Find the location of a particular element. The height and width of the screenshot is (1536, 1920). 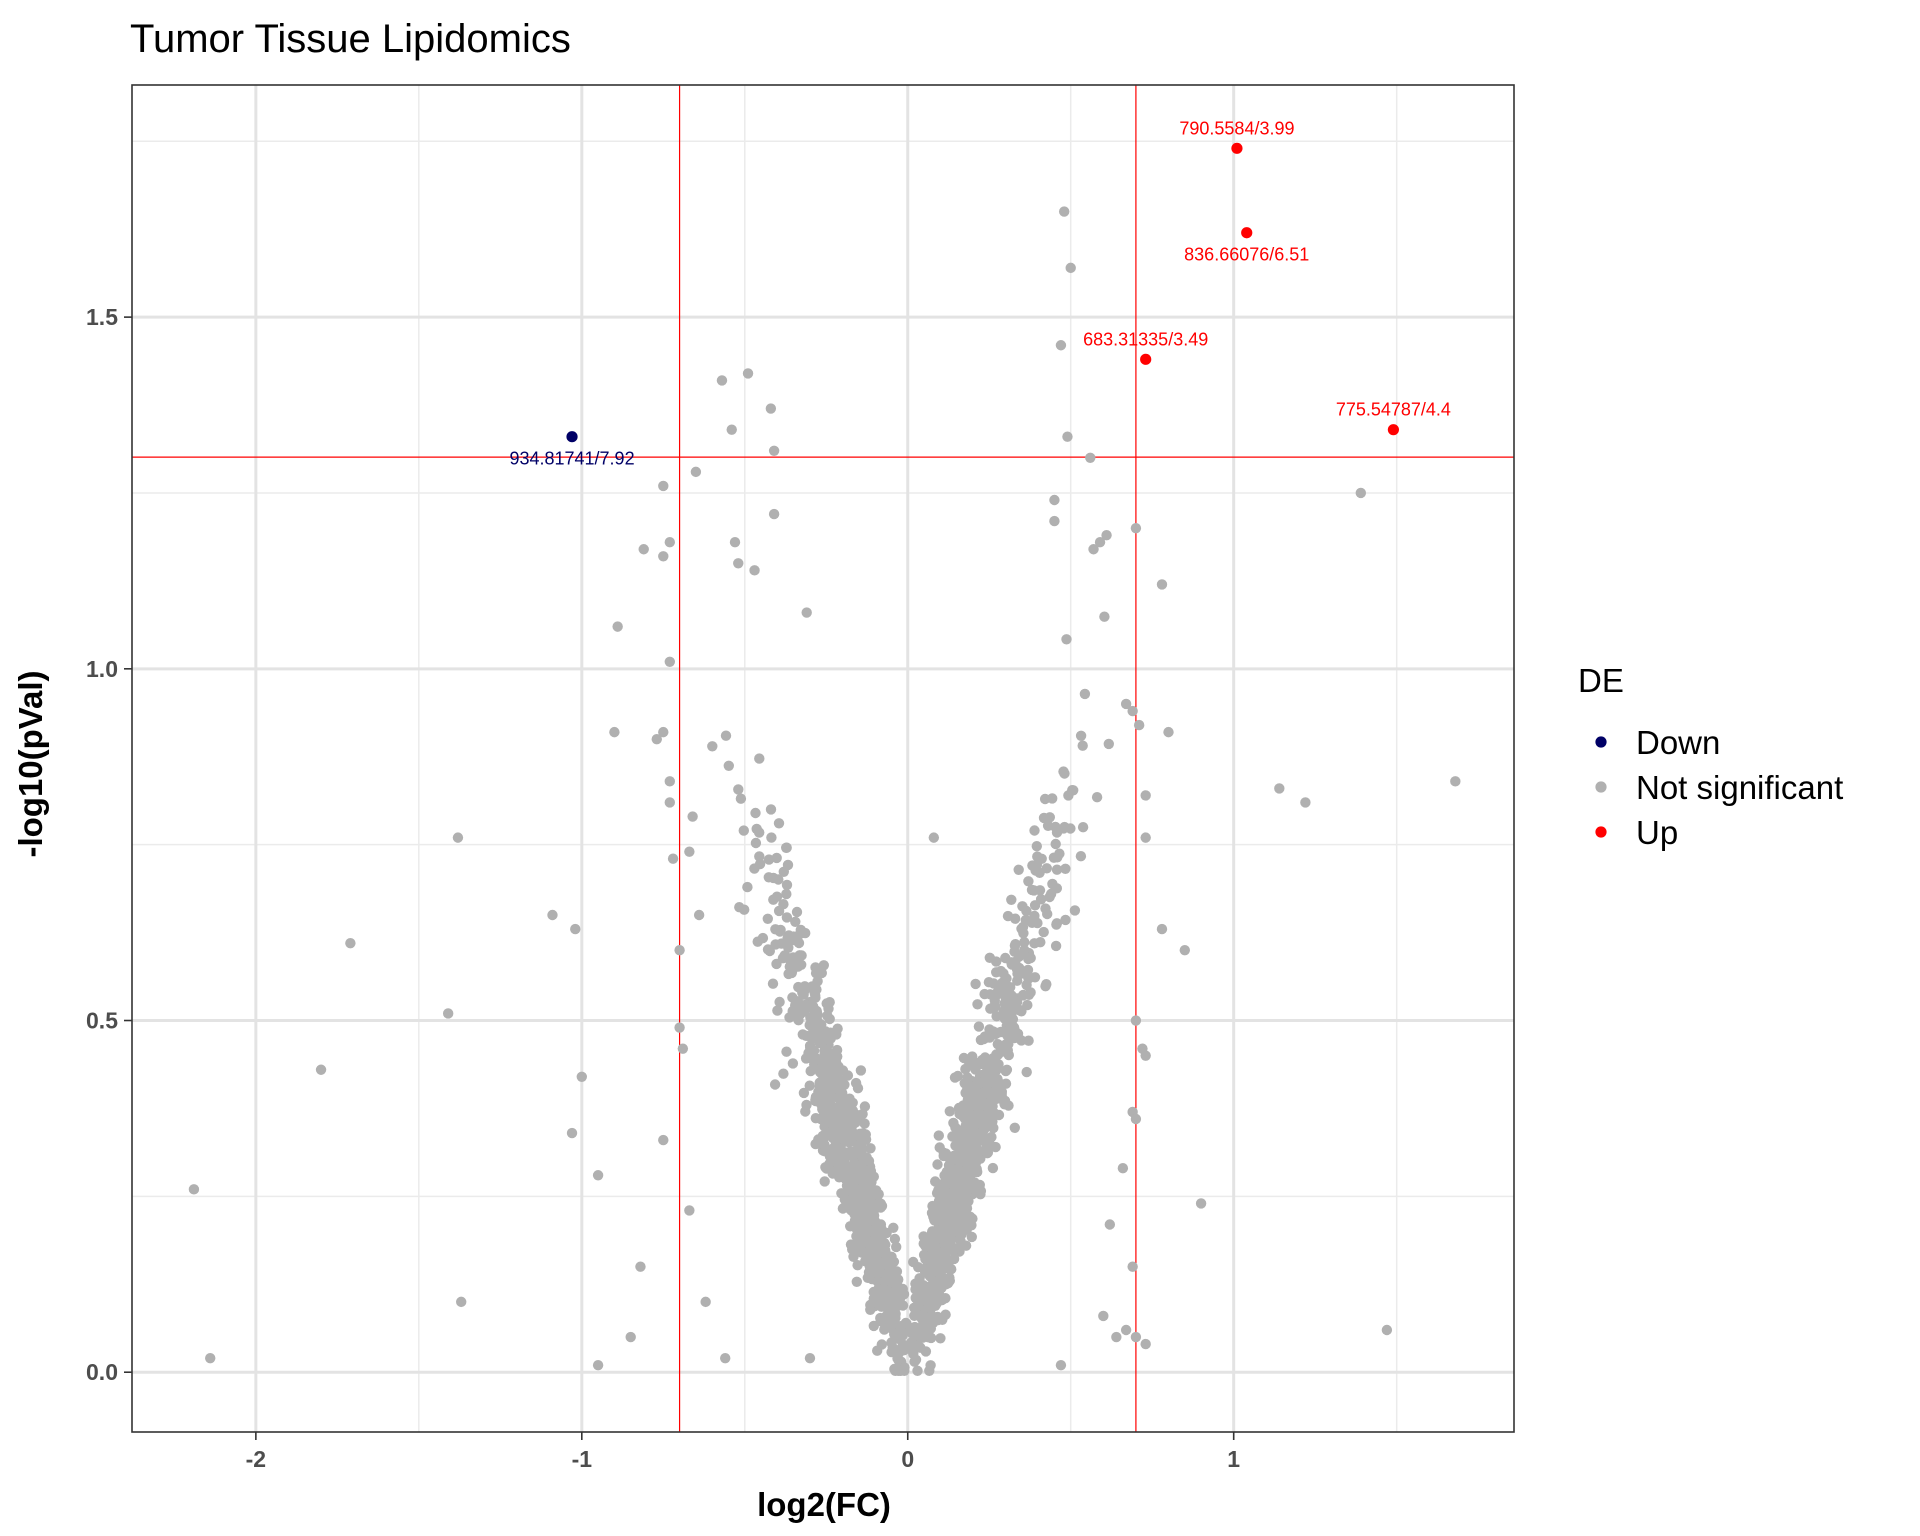

point-label: 683.31335/3.49 is located at coordinates (1145, 339).